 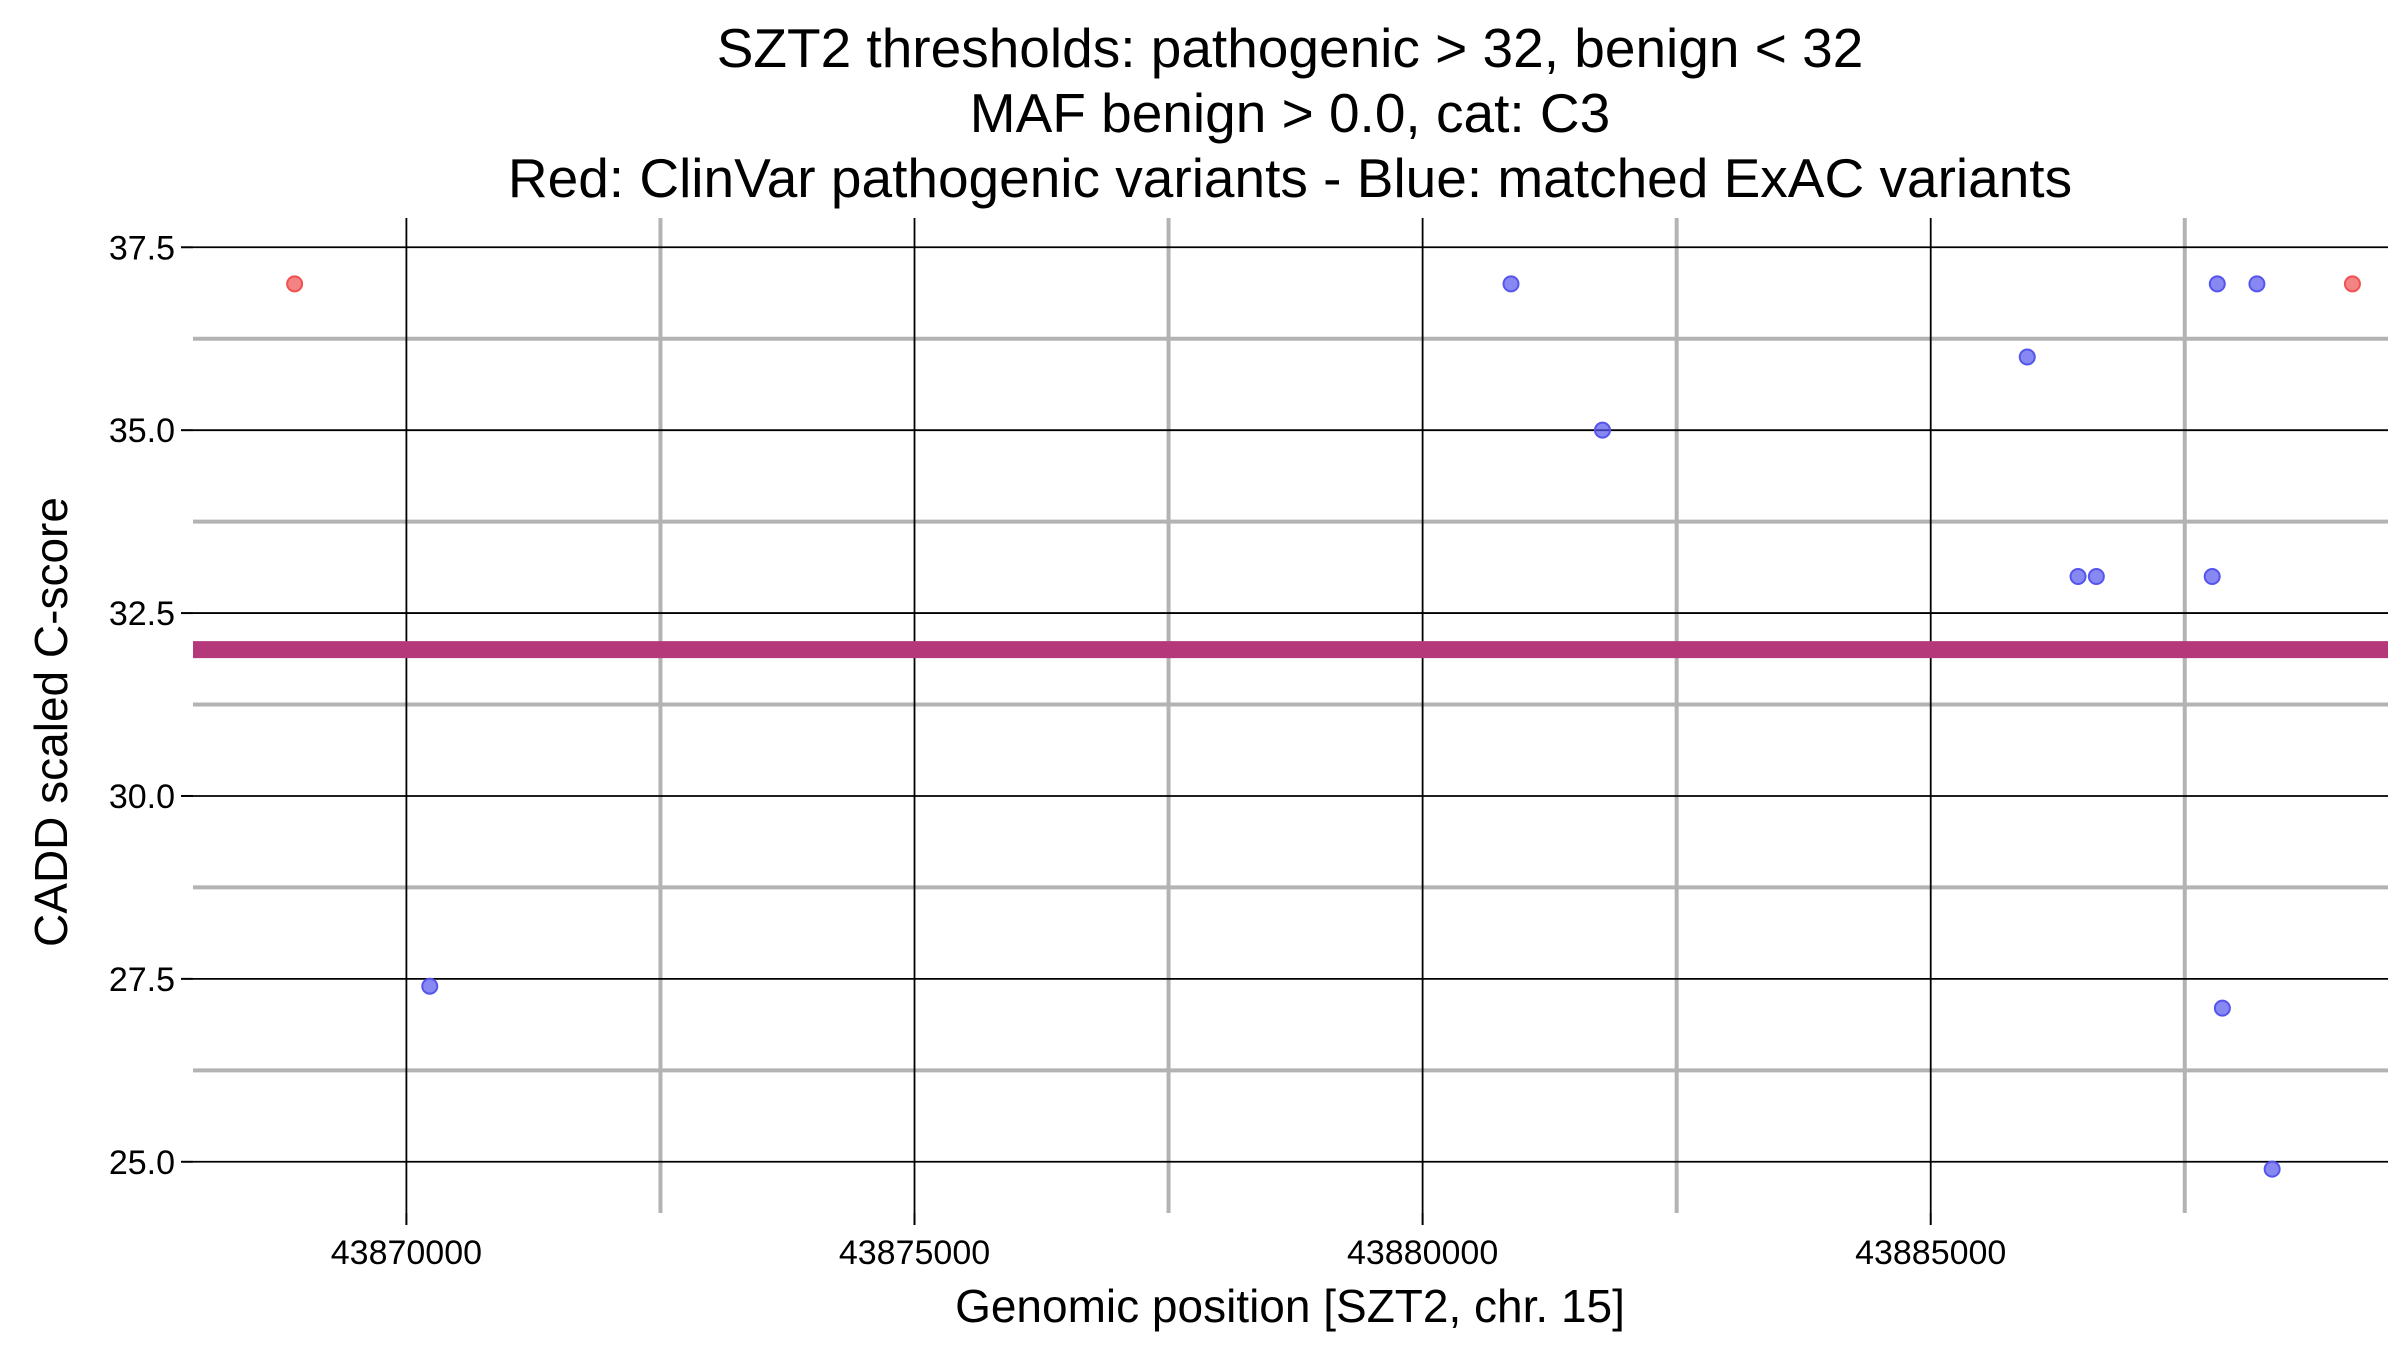 What do you see at coordinates (914, 1253) in the screenshot?
I see `x-tick-label: 43875000` at bounding box center [914, 1253].